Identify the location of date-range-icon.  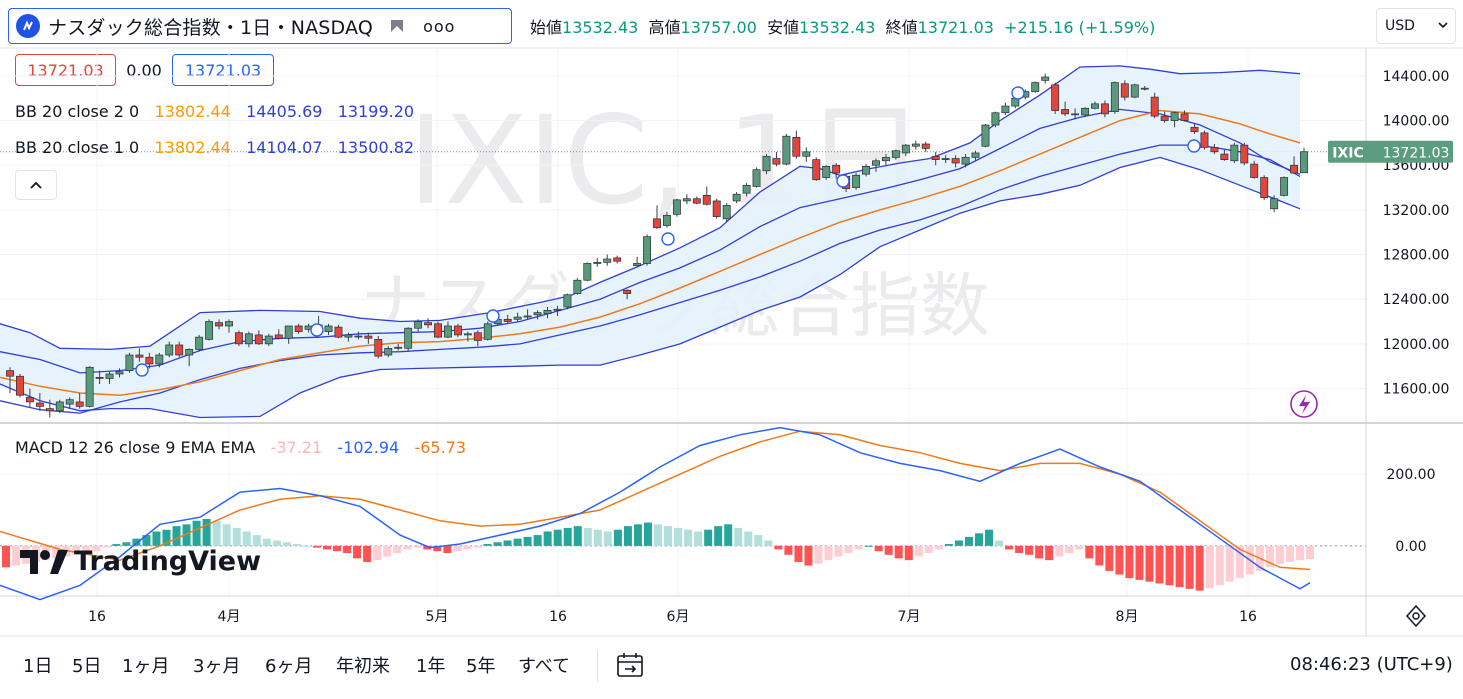
(630, 666).